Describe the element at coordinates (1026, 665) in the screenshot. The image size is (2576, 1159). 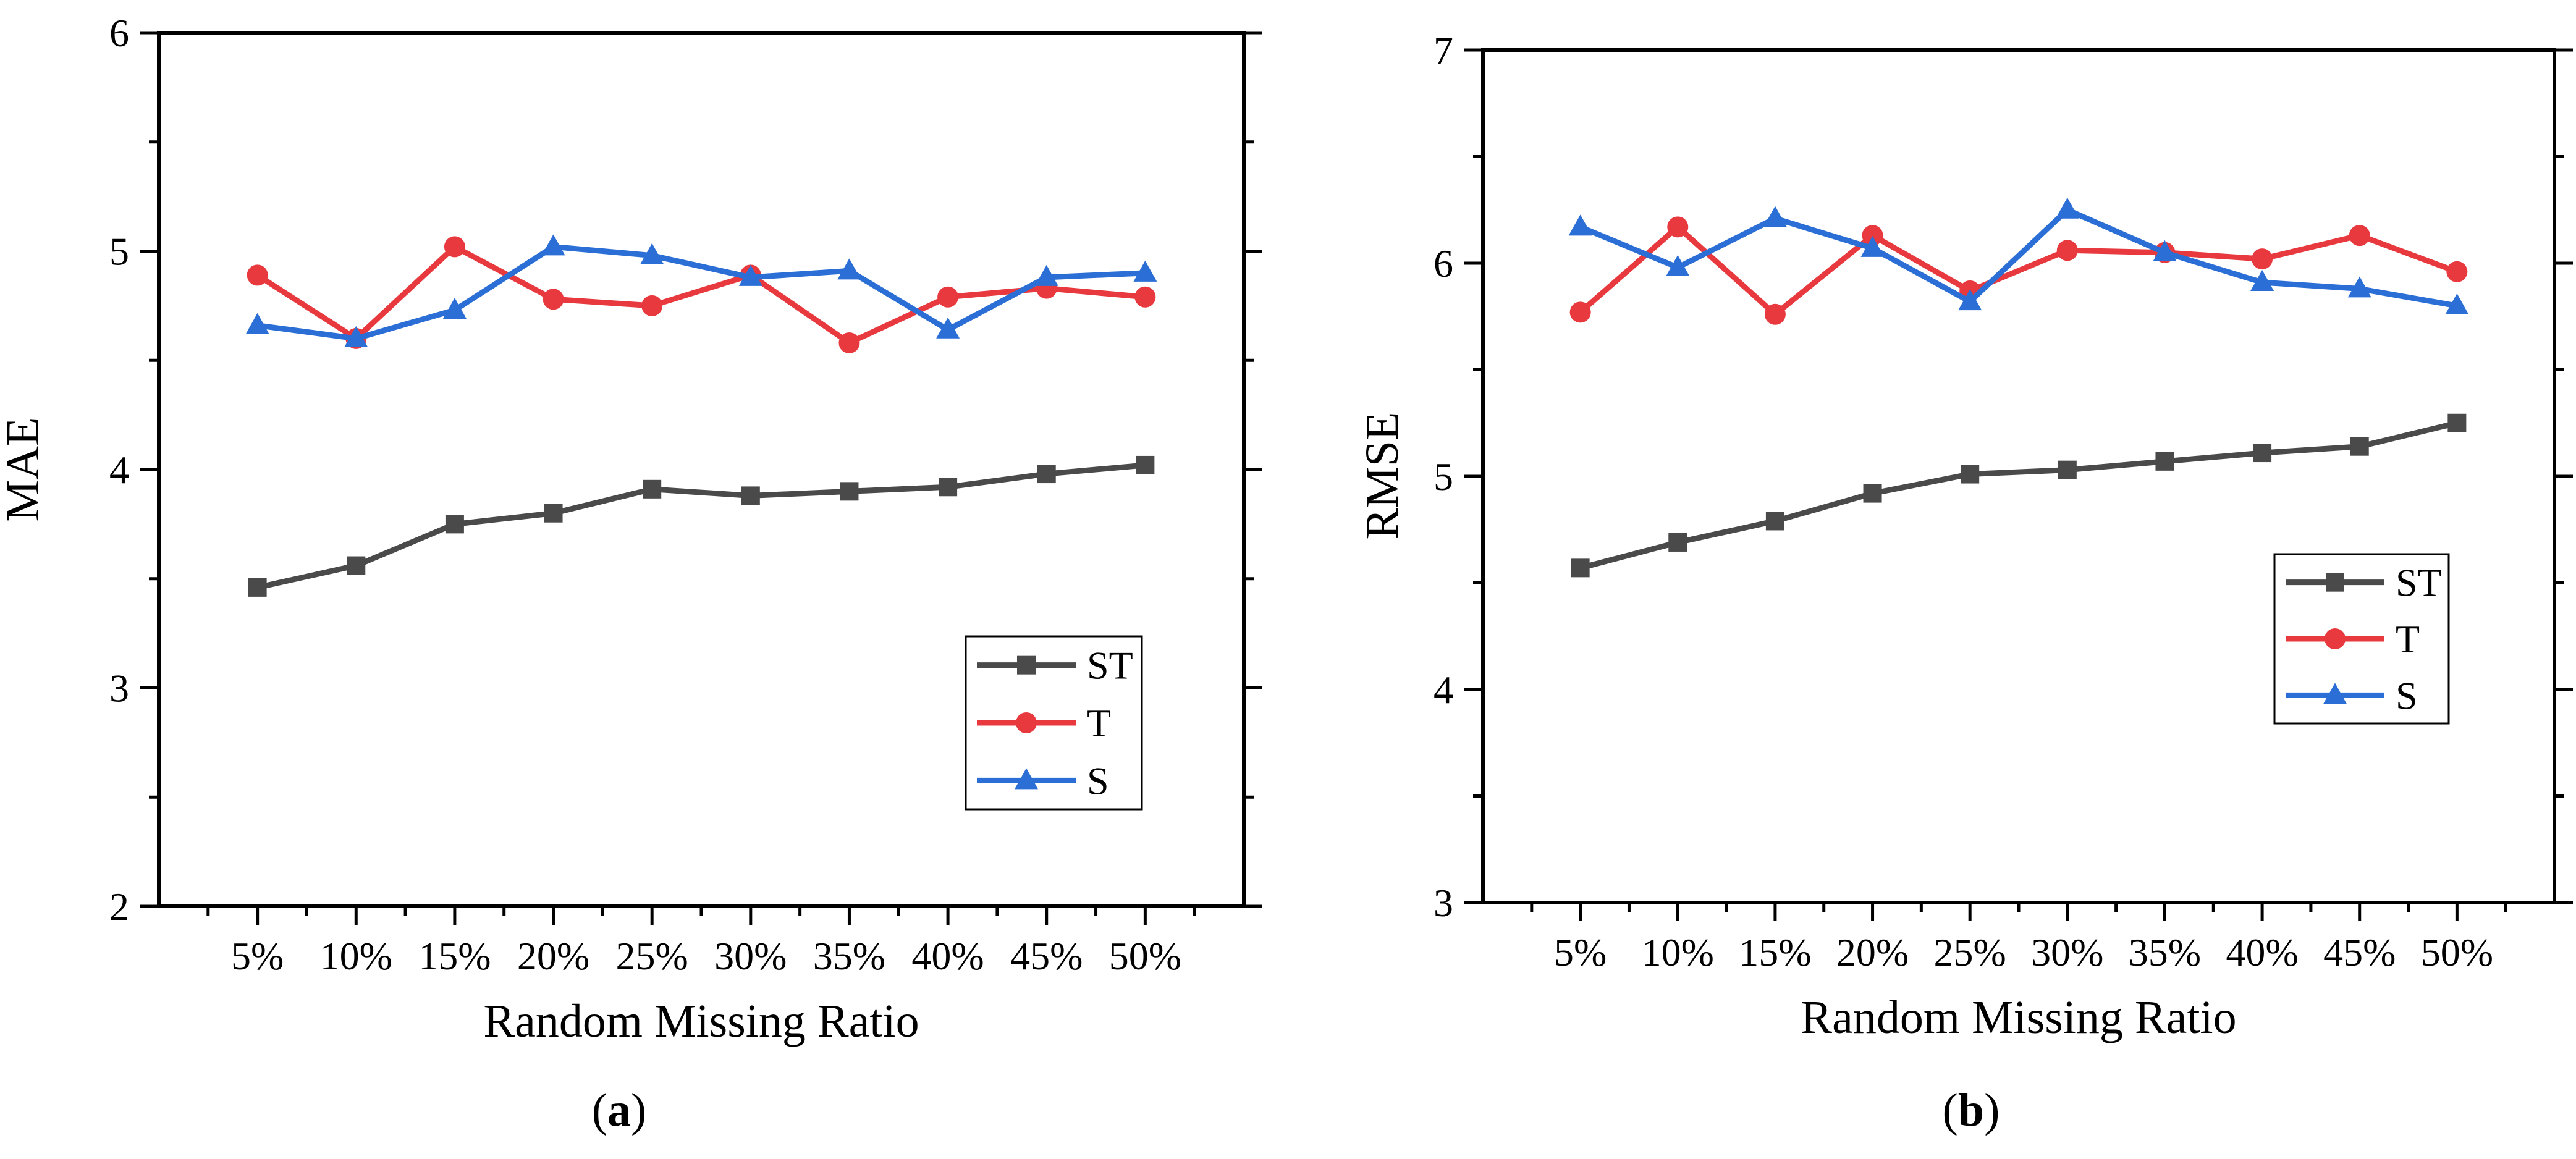
I see `legend-marker-st` at that location.